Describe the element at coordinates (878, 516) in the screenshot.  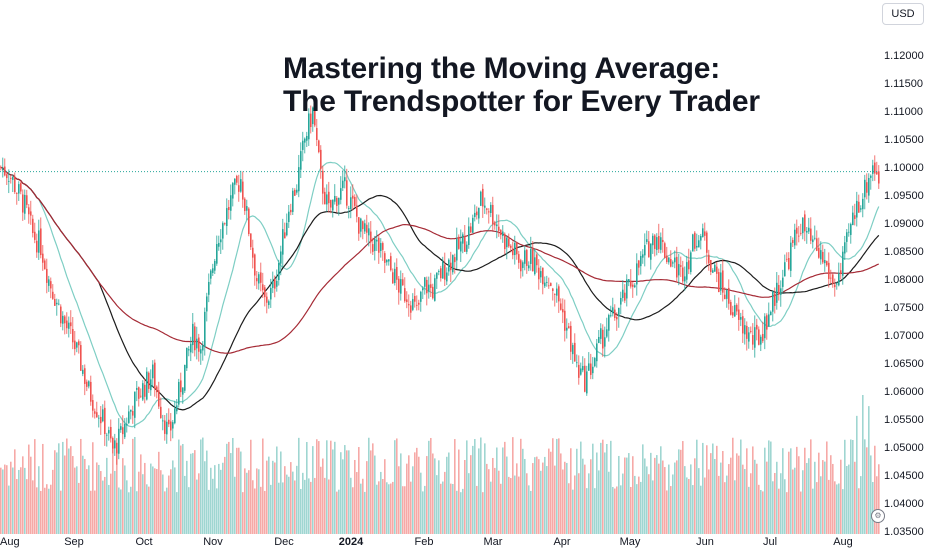
I see `chart-settings-icon: ⚙` at that location.